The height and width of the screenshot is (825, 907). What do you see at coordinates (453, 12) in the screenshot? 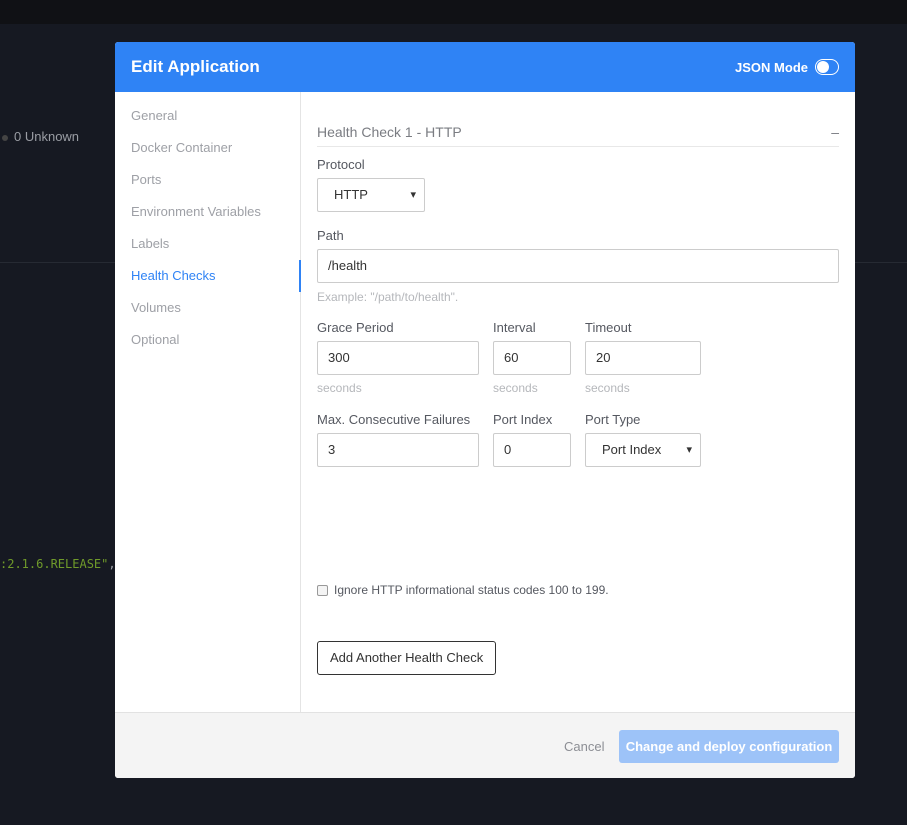
I see `top-bar` at bounding box center [453, 12].